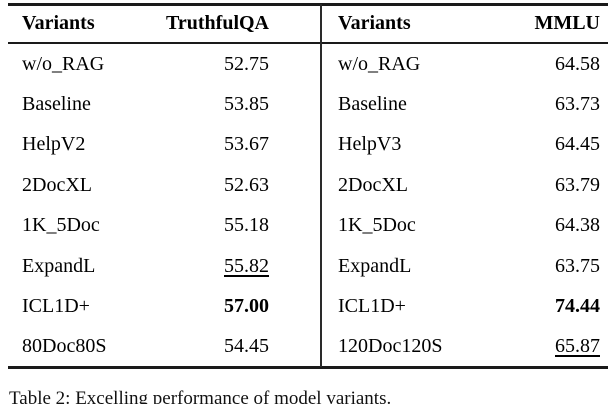  Describe the element at coordinates (246, 265) in the screenshot. I see `metric-value-cell: 55.82` at that location.